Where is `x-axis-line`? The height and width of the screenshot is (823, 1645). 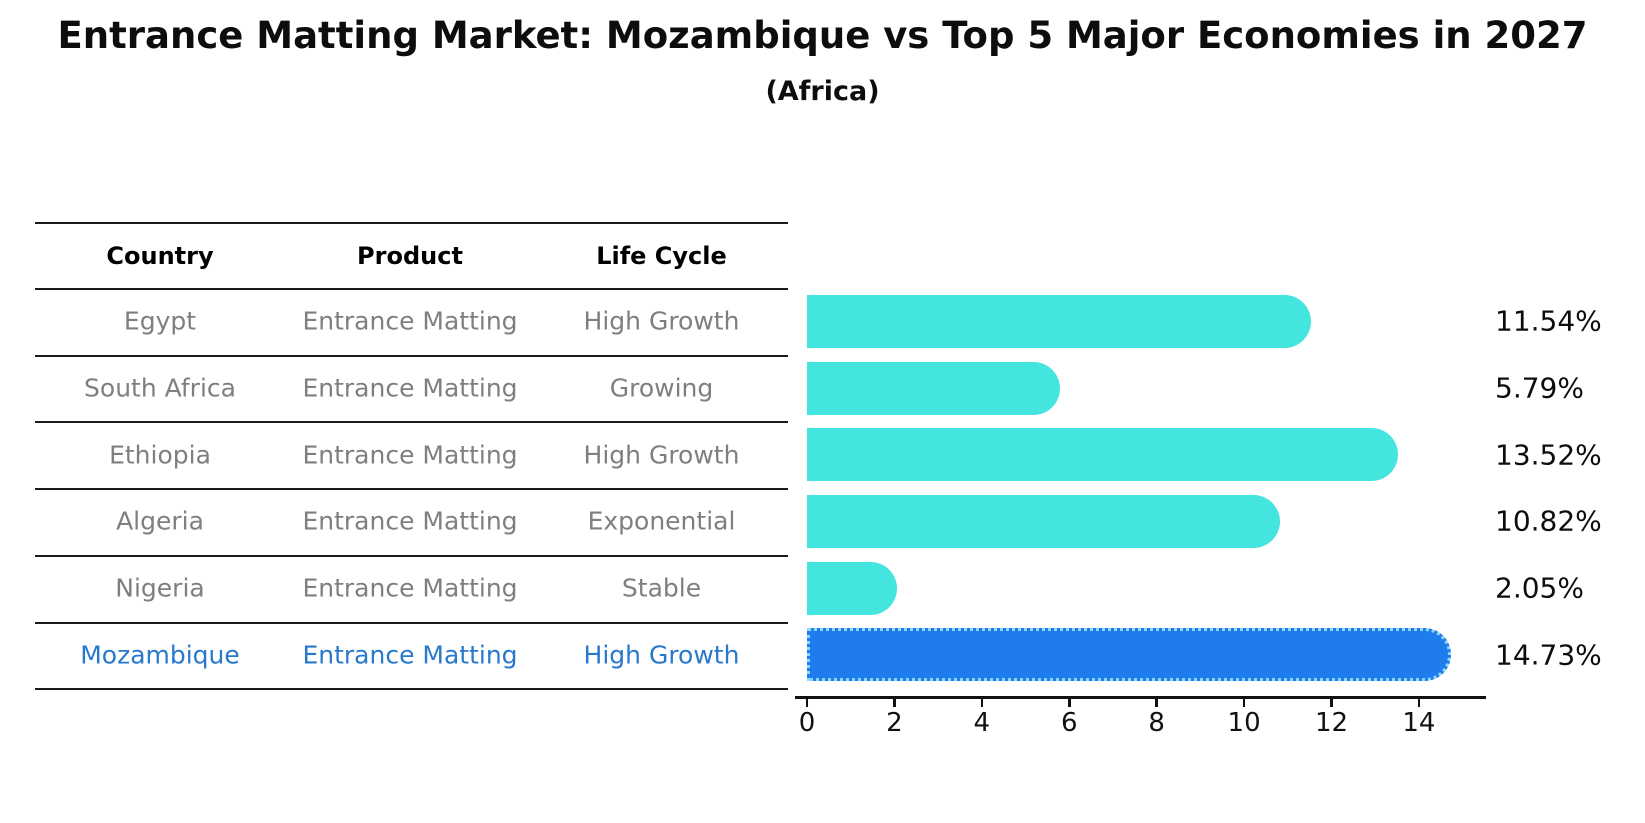 x-axis-line is located at coordinates (1140, 697).